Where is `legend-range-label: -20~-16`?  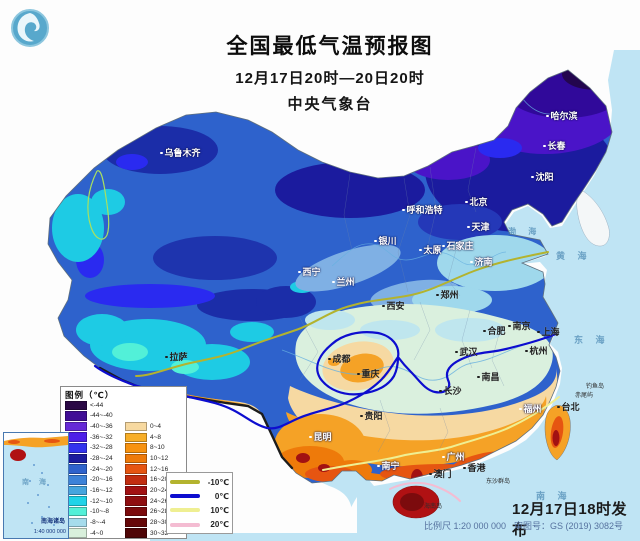
legend-range-label: -20~-16 is located at coordinates (101, 480).